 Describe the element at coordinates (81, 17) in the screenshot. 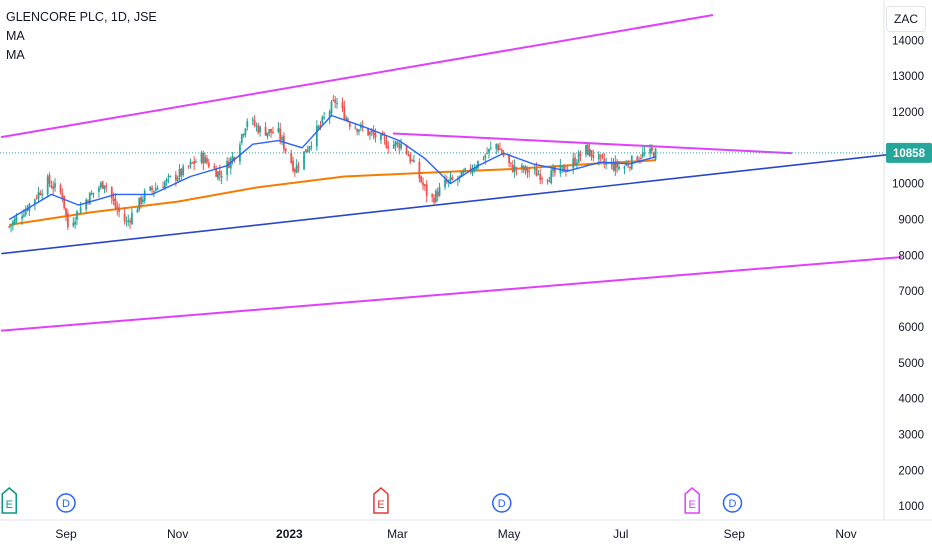

I see `symbol-title: GLENCORE PLC, 1D, JSE` at that location.